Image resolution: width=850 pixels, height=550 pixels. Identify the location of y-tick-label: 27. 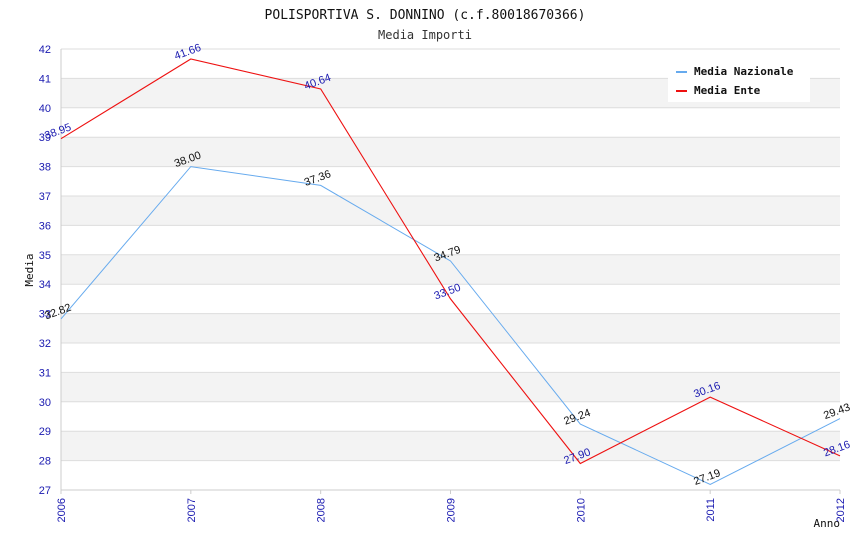
(45, 491).